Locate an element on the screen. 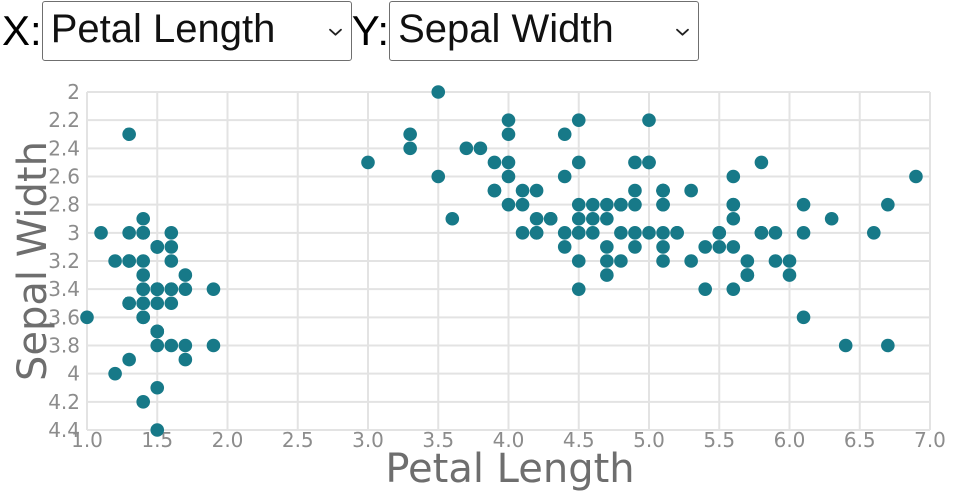 Image resolution: width=960 pixels, height=500 pixels. x-tick-label: 2.5 is located at coordinates (298, 440).